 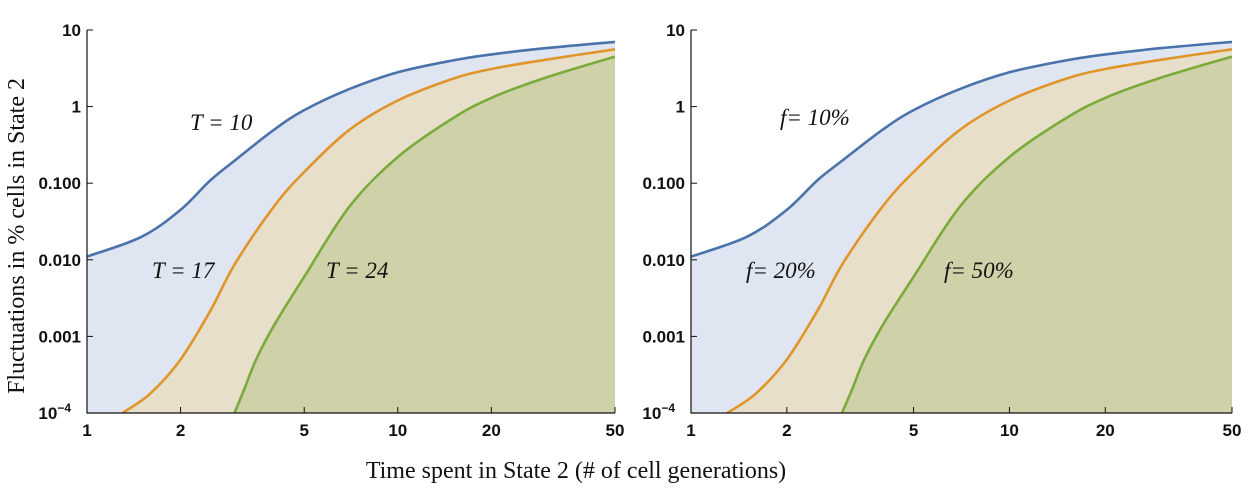 I want to click on label-f20: f= 20%, so click(x=781, y=270).